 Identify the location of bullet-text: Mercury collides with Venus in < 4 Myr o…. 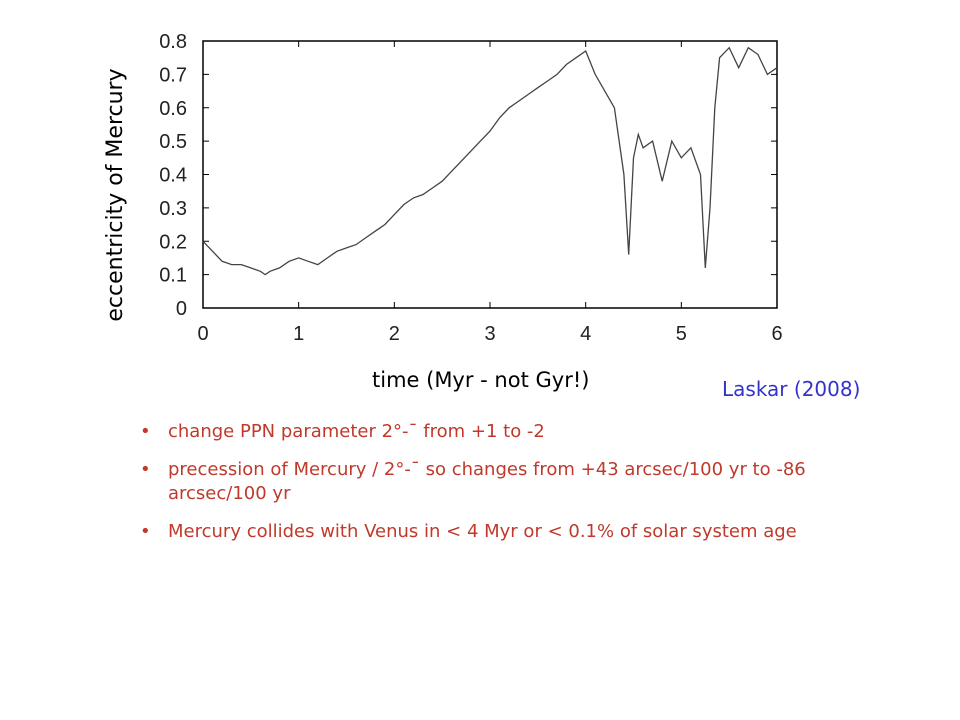
(482, 531).